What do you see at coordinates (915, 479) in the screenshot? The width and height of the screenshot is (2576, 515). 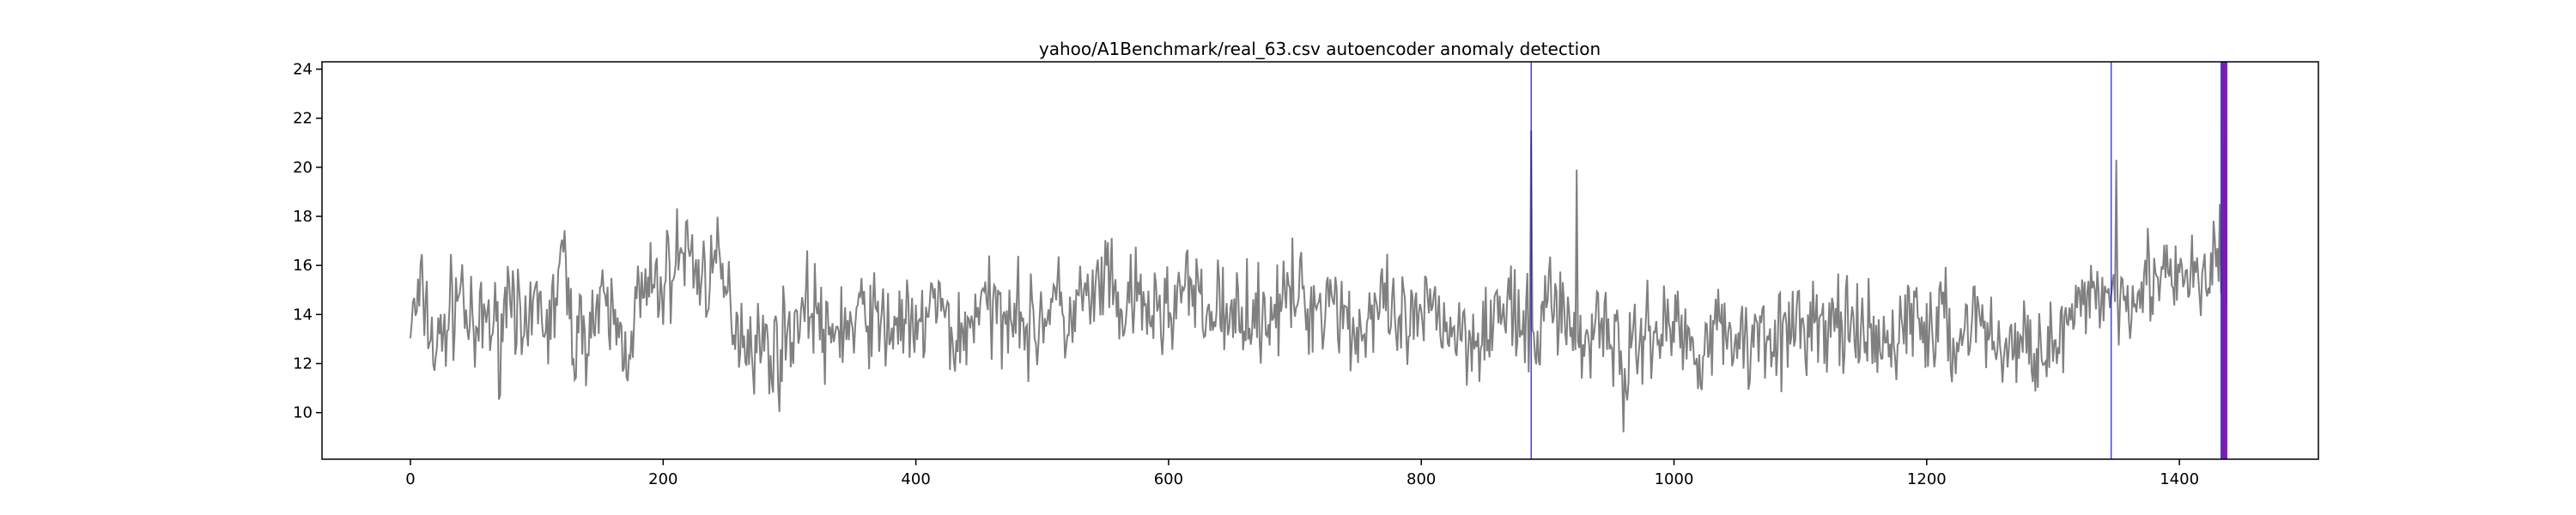 I see `x-tick-label-2: 400` at bounding box center [915, 479].